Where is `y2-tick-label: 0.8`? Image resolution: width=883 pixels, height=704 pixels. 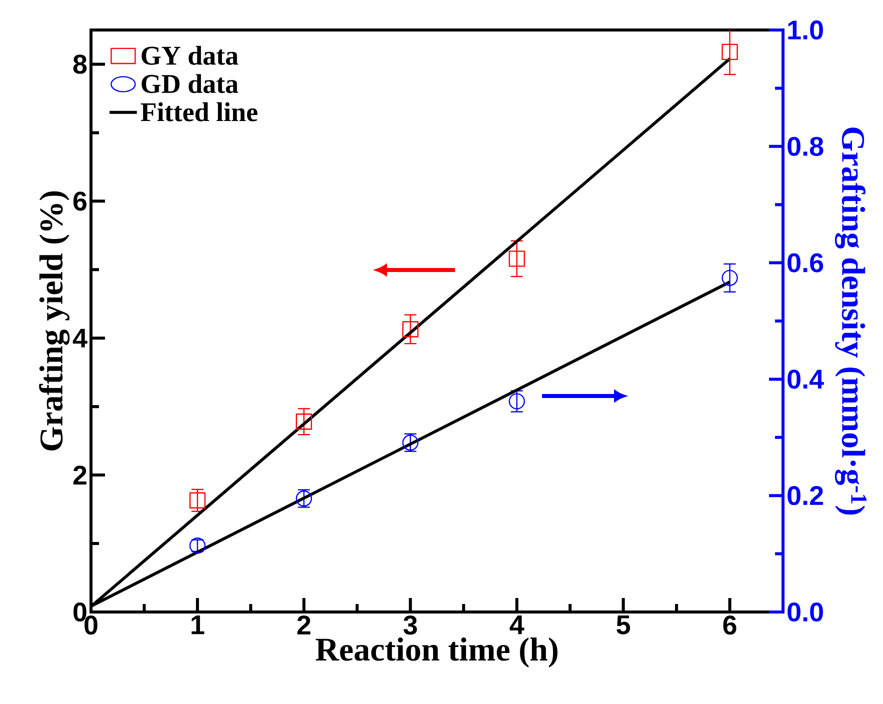 y2-tick-label: 0.8 is located at coordinates (806, 146).